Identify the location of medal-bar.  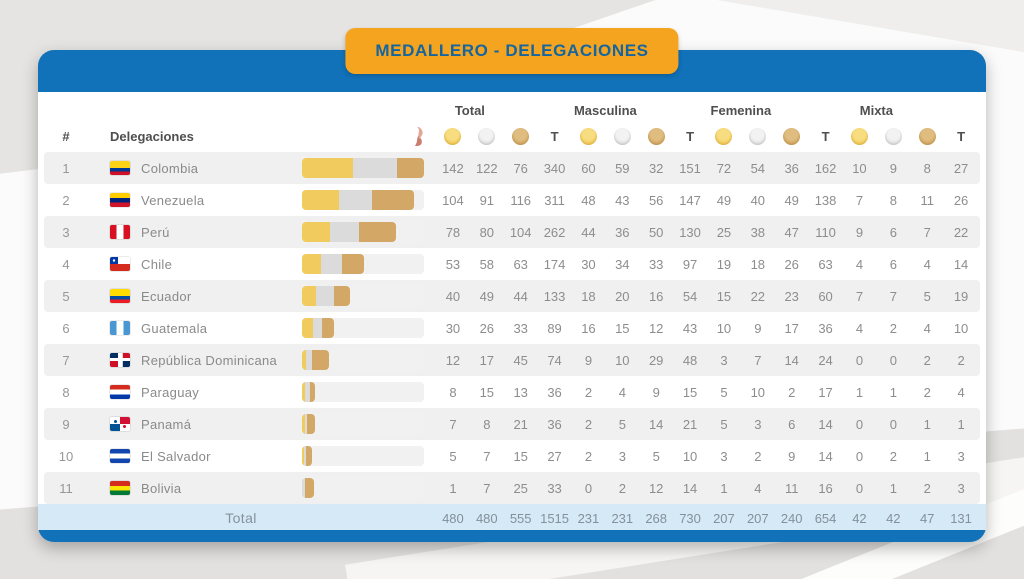
(307, 456).